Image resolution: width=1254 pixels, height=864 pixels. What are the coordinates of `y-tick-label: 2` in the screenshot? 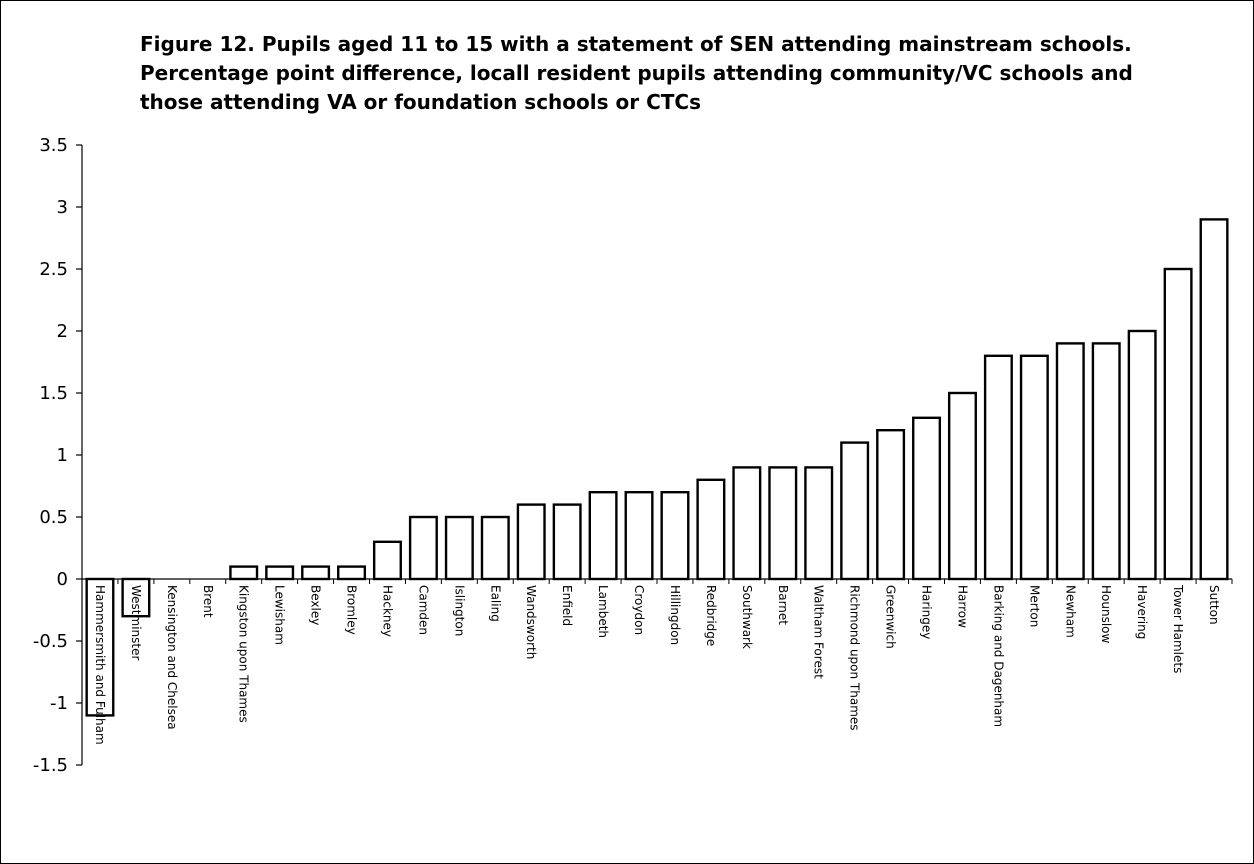 It's located at (62, 331).